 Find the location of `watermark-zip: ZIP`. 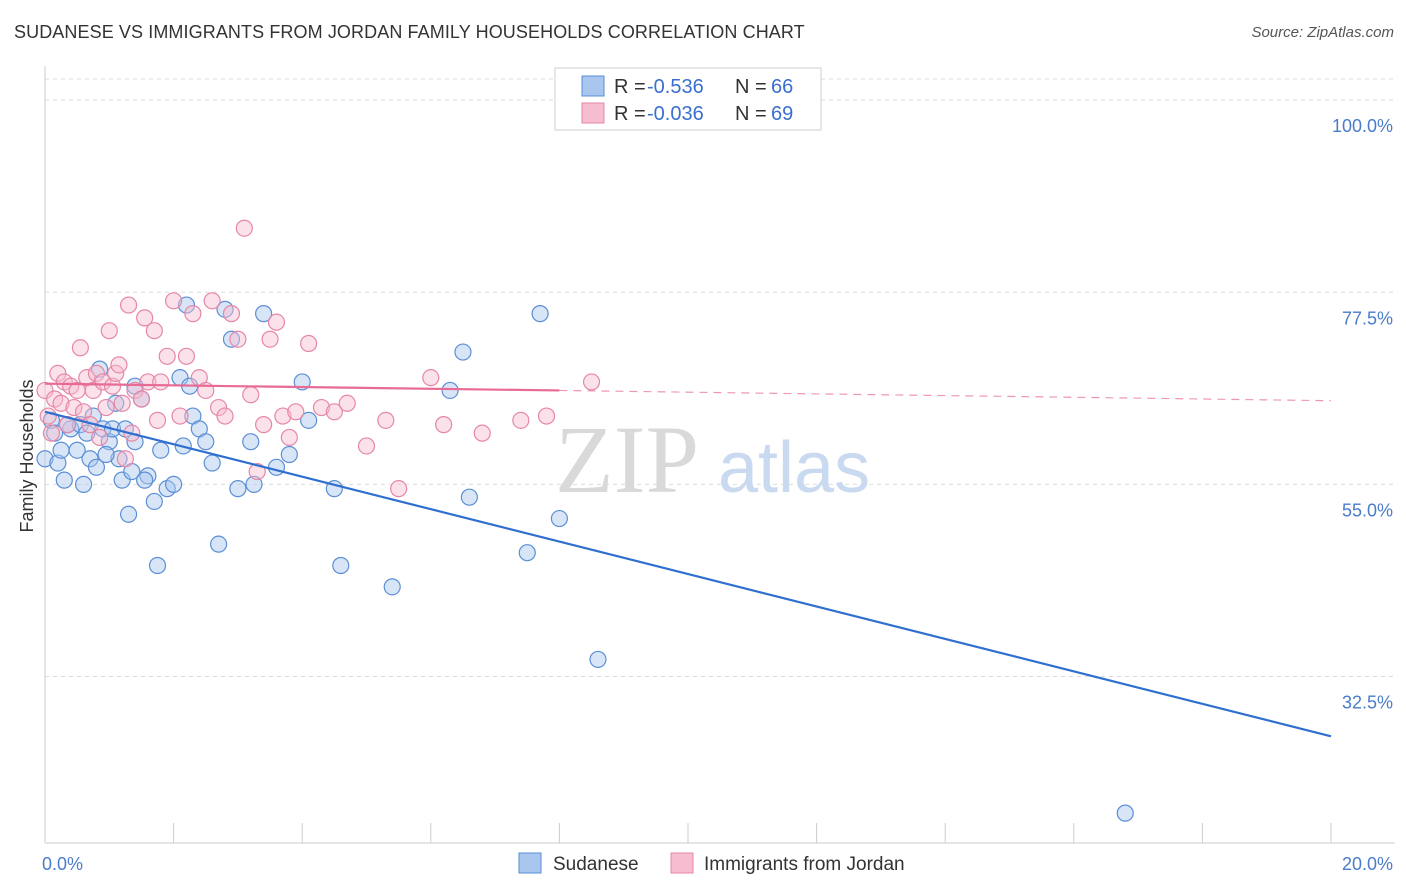

watermark-zip: ZIP is located at coordinates (627, 459).